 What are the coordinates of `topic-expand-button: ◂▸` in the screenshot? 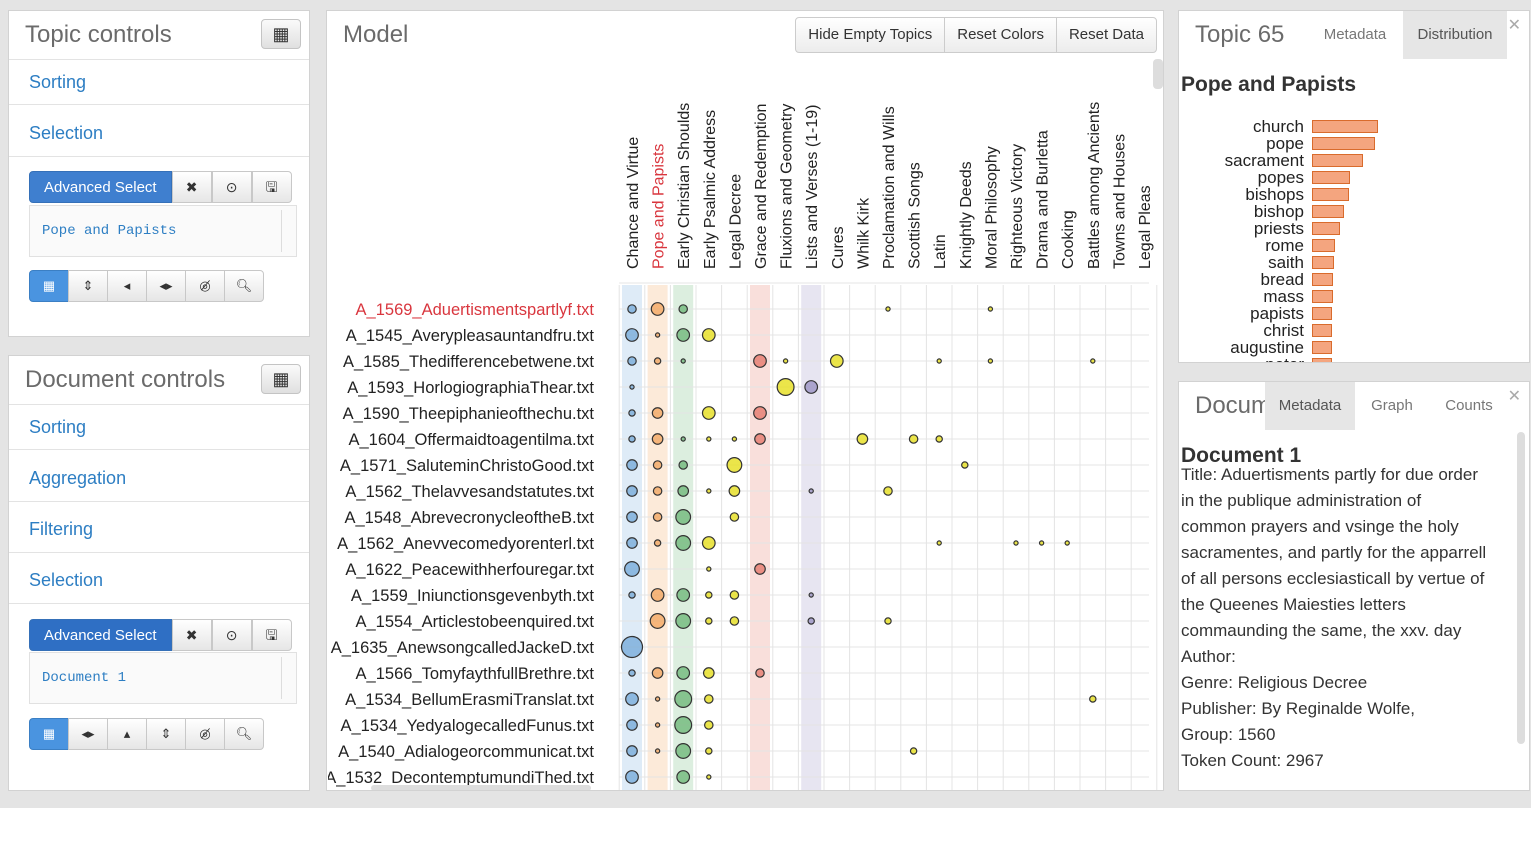 It's located at (166, 286).